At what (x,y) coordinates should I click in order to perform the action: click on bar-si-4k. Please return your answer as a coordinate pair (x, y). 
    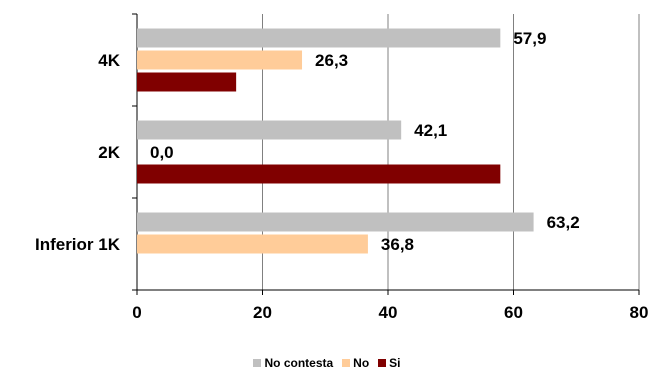
    Looking at the image, I should click on (187, 82).